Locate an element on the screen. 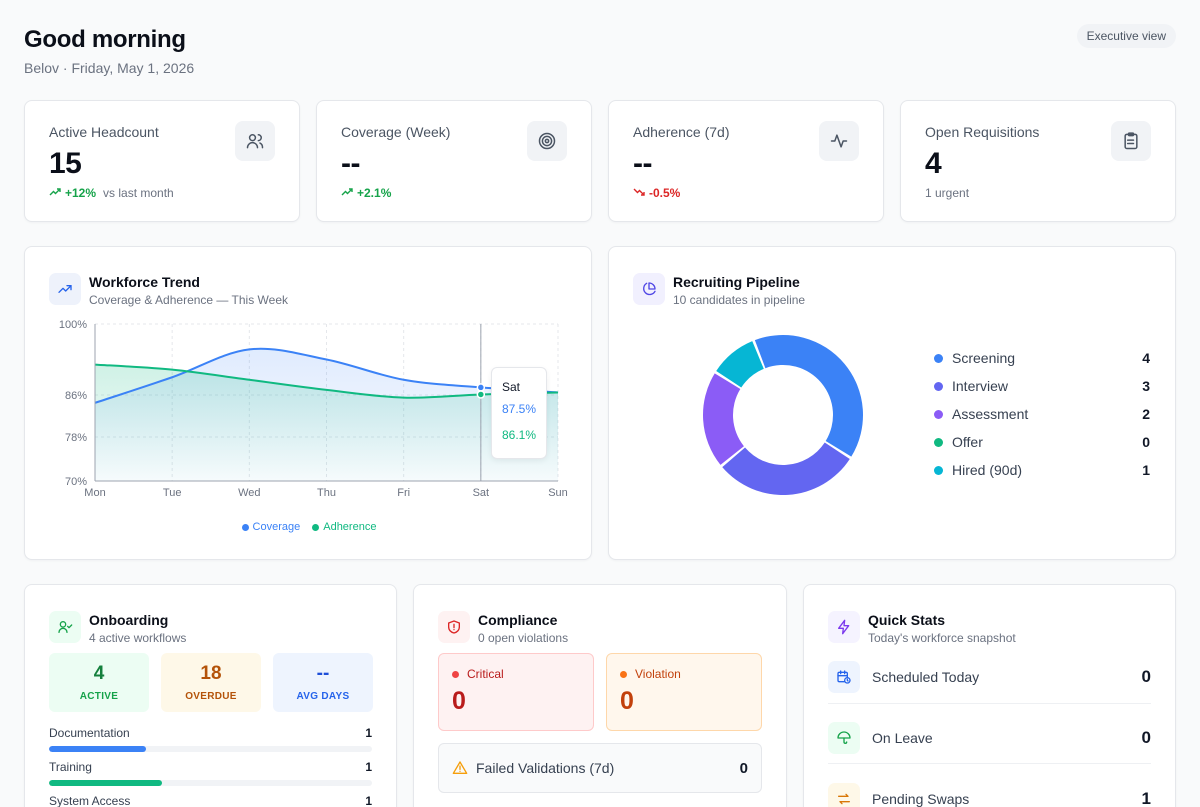  y-tick-label: 100% is located at coordinates (73, 325).